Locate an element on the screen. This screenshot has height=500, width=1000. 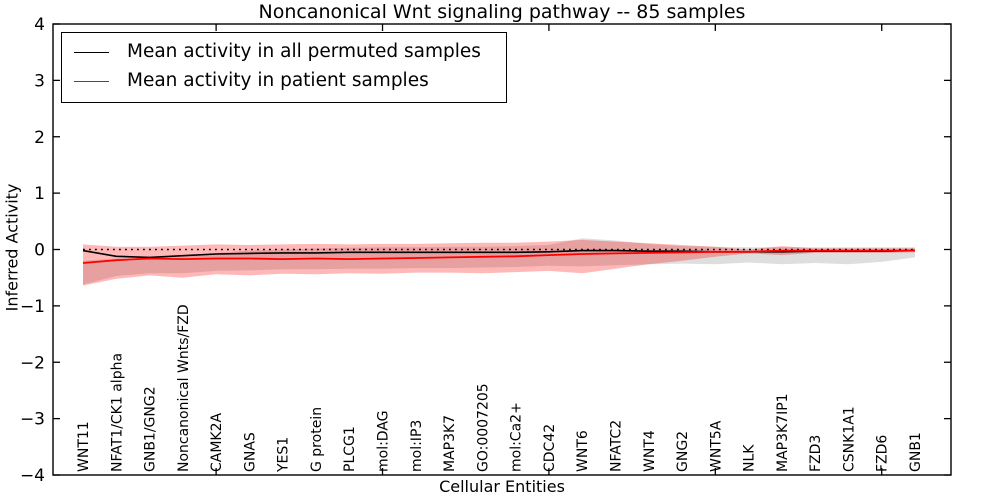
x-category-label: WNT5A is located at coordinates (716, 446).